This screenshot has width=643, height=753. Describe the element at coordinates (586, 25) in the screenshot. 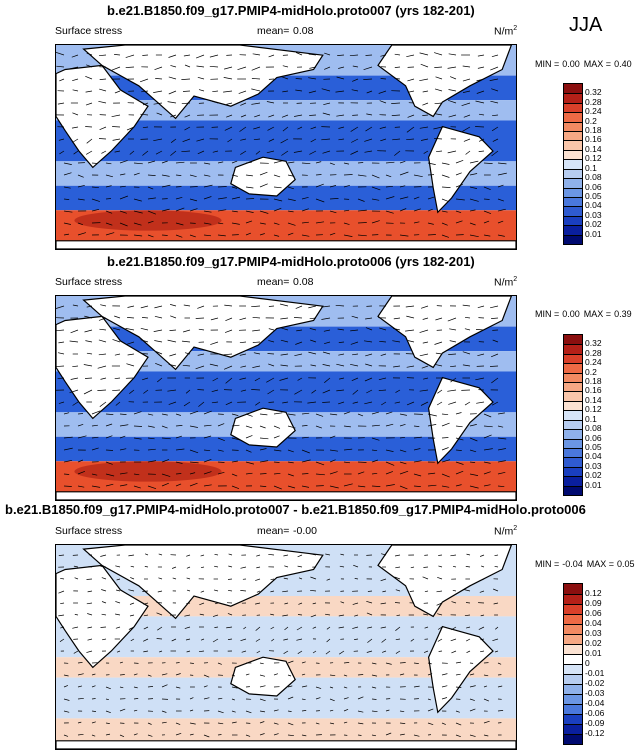

I see `season-label: JJA` at that location.